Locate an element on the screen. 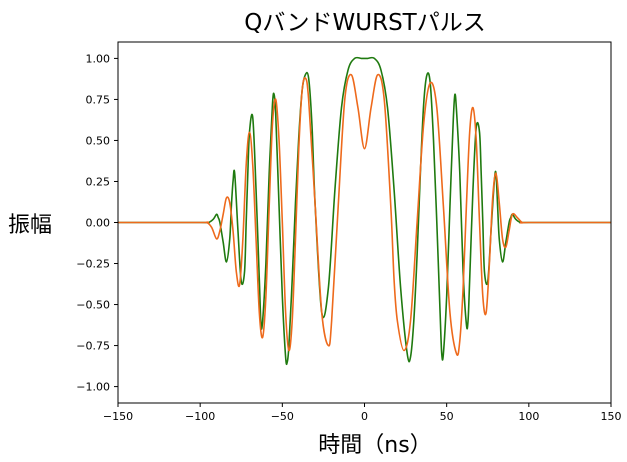  y-tick-label: −0.50 is located at coordinates (93, 305).